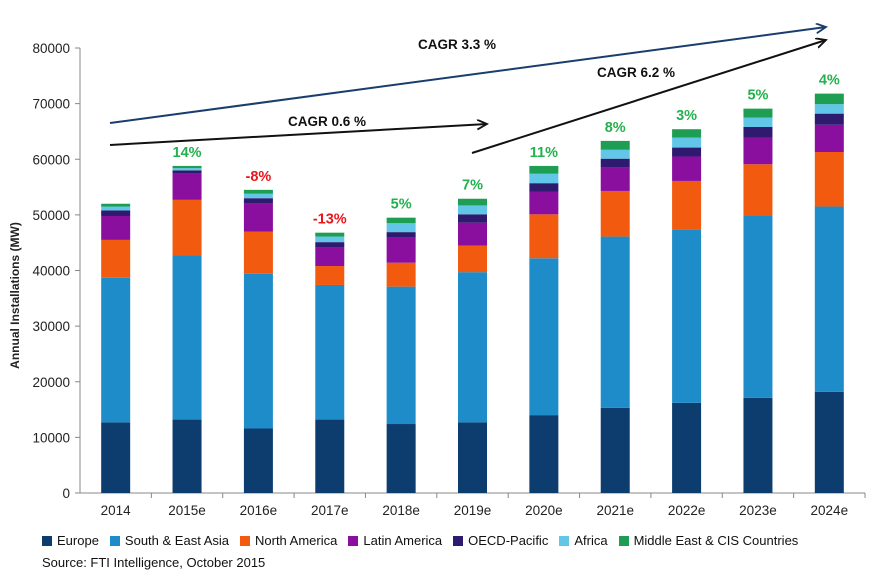 The width and height of the screenshot is (882, 587). What do you see at coordinates (15, 295) in the screenshot?
I see `y-axis-title: Annual Installations (MW)` at bounding box center [15, 295].